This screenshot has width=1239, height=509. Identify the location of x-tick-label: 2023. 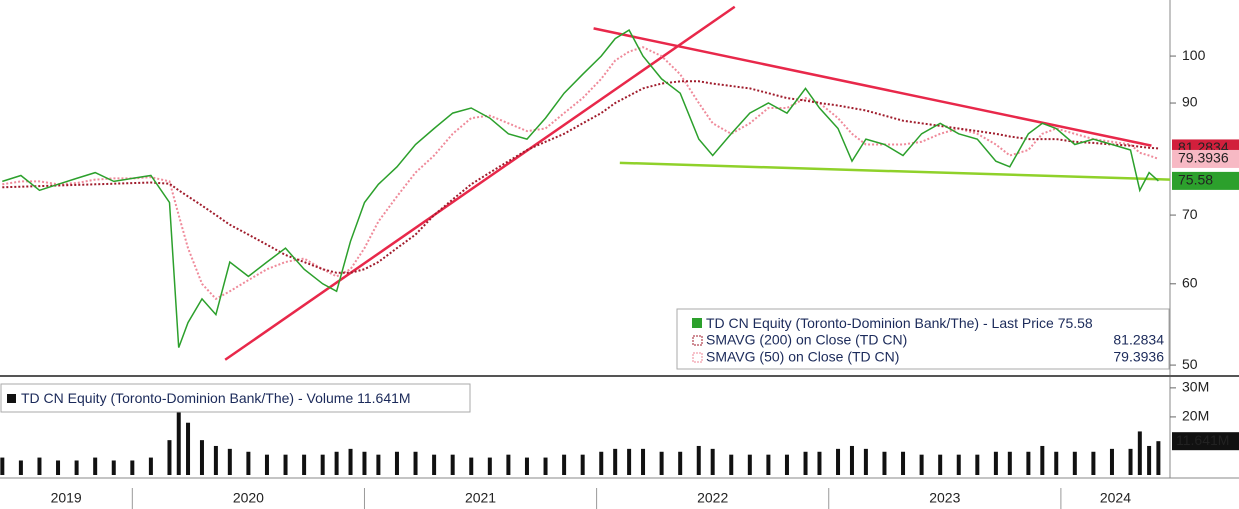
(944, 498).